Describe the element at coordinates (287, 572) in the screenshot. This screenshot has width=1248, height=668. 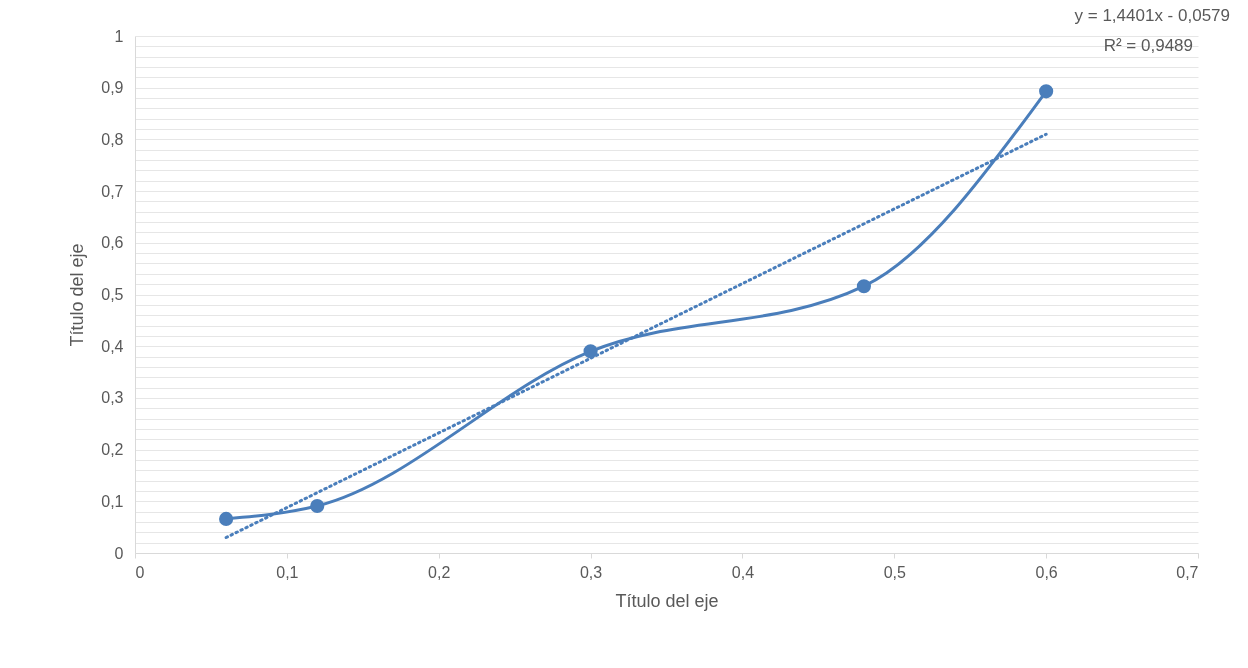
I see `x-tick-label: 0,1` at that location.